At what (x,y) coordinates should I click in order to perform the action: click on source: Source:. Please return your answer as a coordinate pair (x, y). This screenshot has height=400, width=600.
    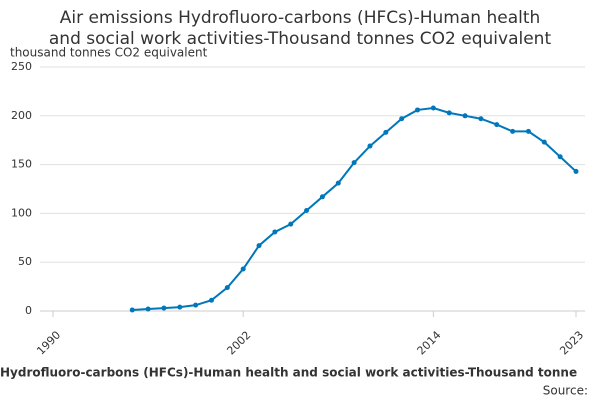
    Looking at the image, I should click on (565, 391).